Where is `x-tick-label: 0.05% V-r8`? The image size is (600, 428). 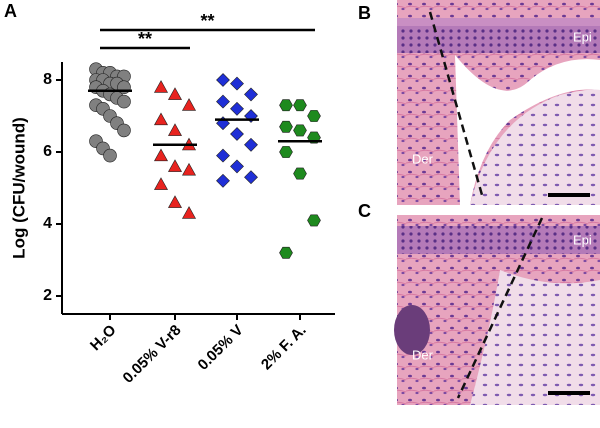 x-tick-label: 0.05% V-r8 is located at coordinates (152, 354).